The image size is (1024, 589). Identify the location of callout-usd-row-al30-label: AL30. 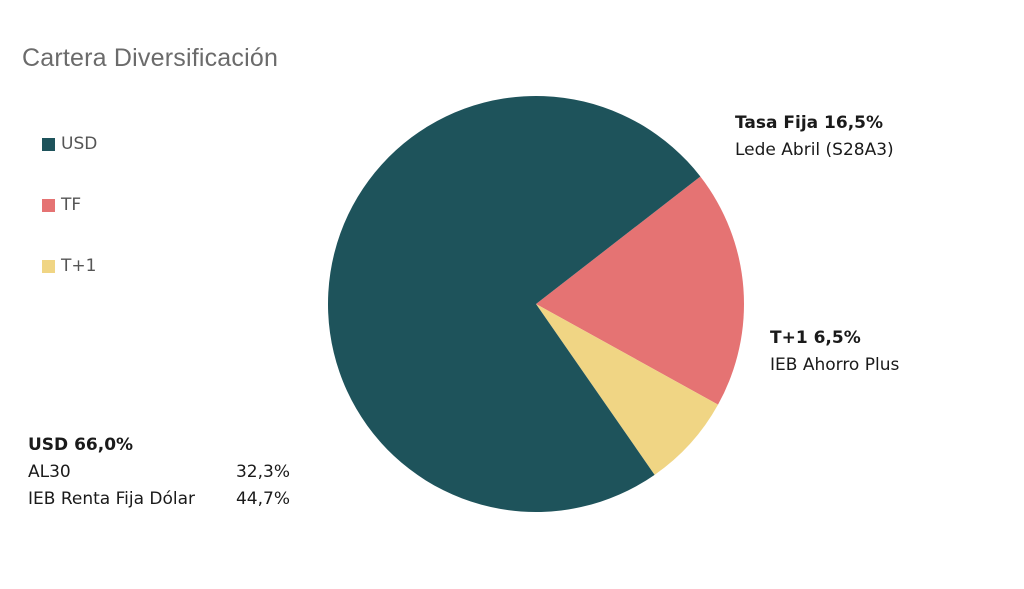
(49, 472).